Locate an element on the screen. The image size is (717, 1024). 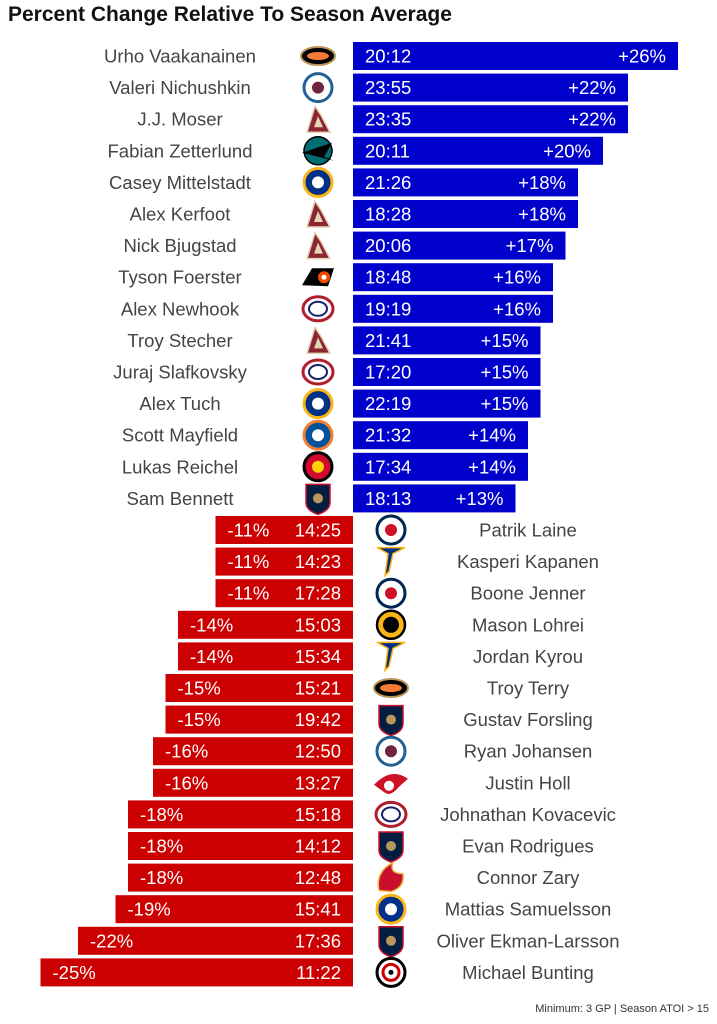
pct-label: +18% is located at coordinates (542, 214).